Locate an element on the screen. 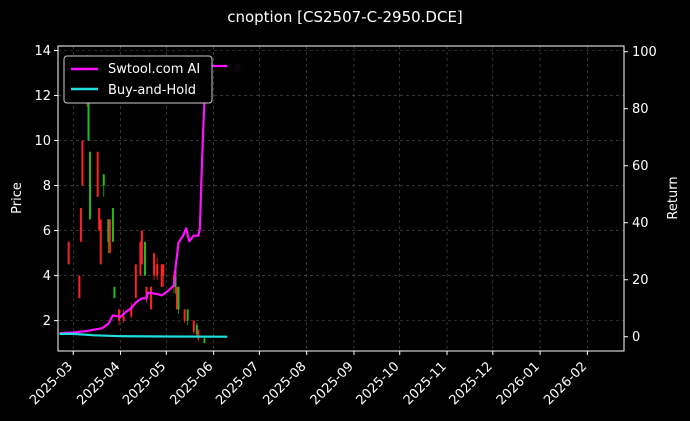 Image resolution: width=690 pixels, height=421 pixels. y-right-tick-label: 80 is located at coordinates (640, 109).